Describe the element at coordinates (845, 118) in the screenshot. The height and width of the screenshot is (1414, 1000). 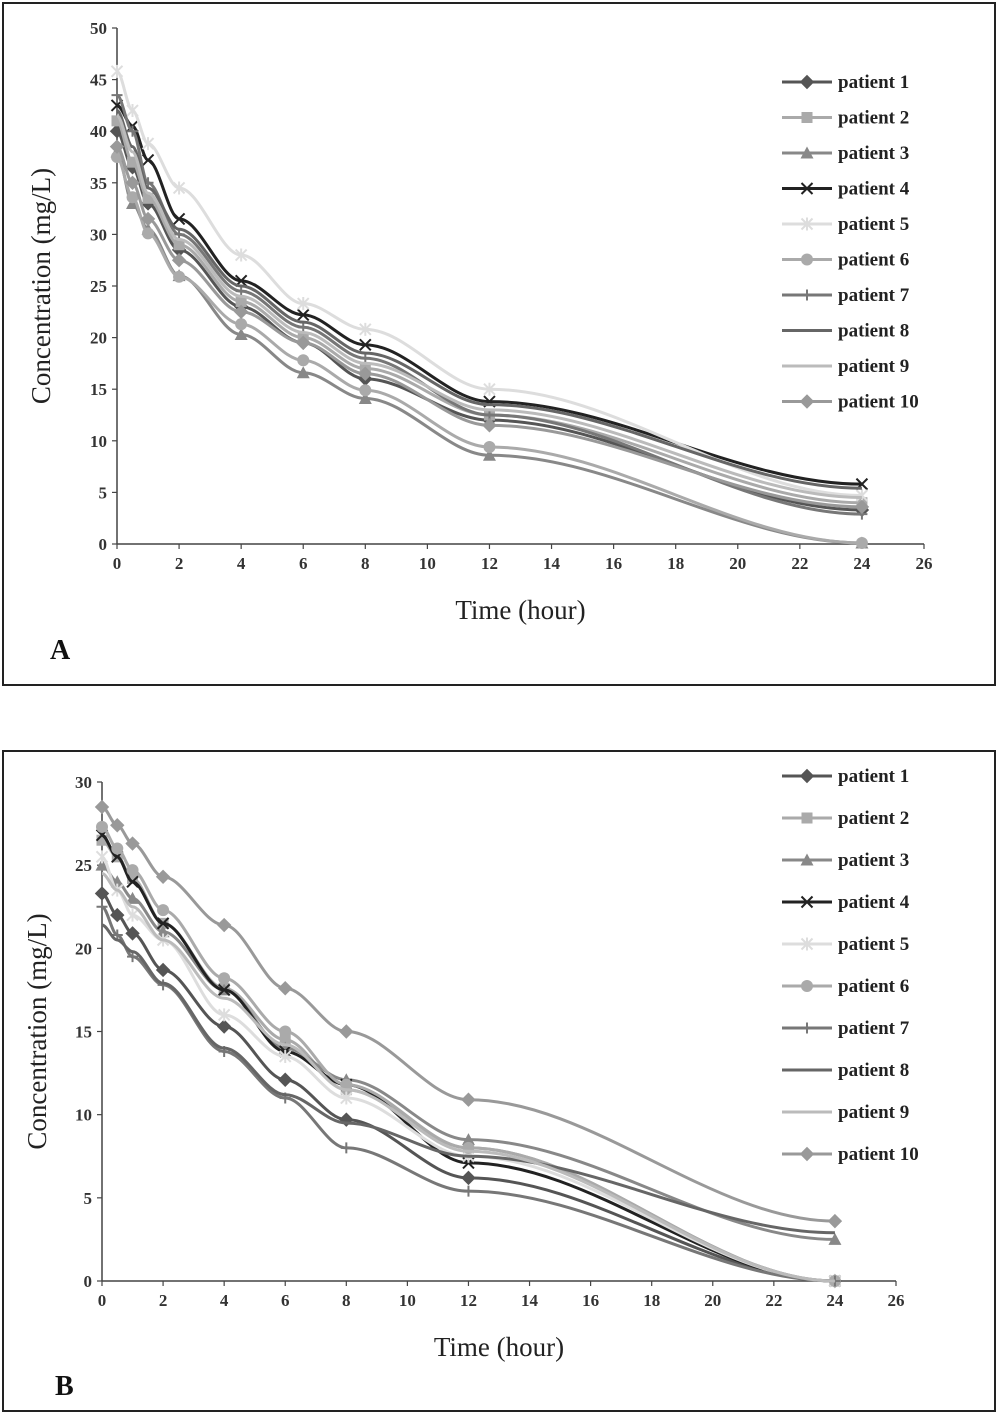
I see `legend-item: patient 2` at that location.